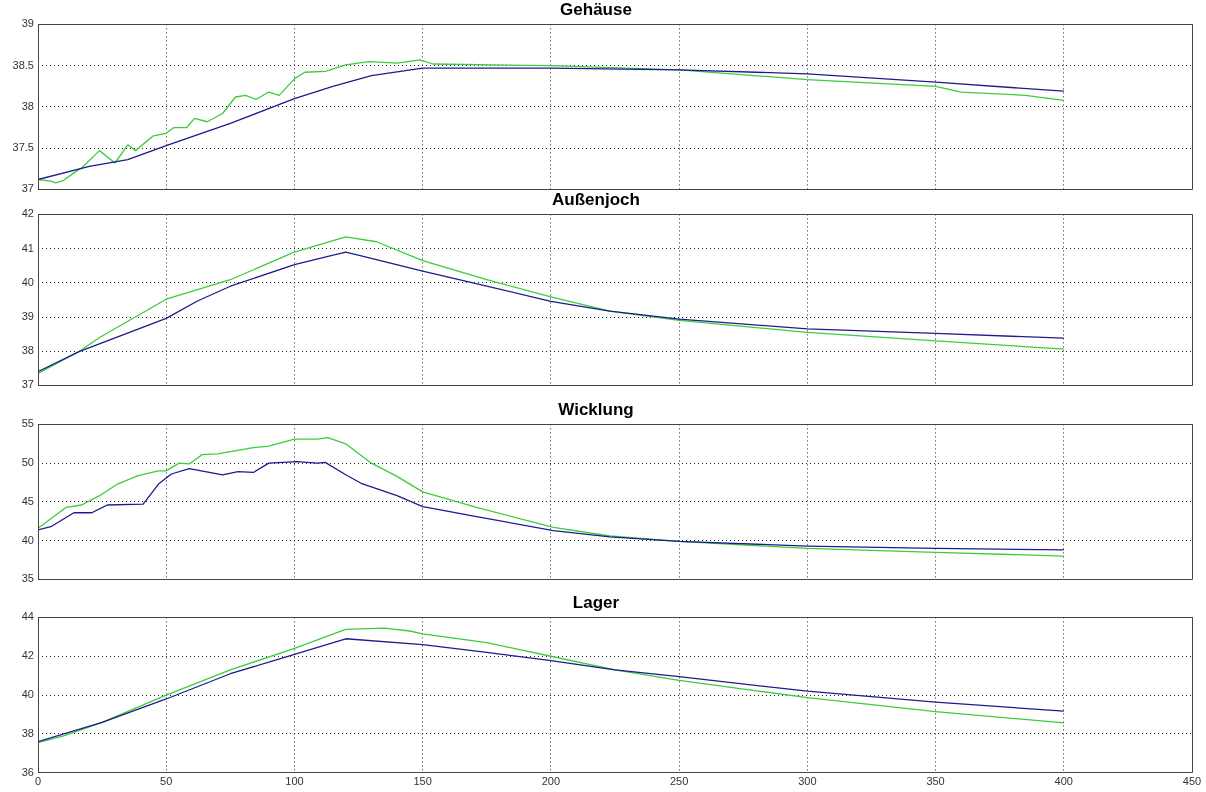  What do you see at coordinates (596, 409) in the screenshot?
I see `chart-title: Wicklung` at bounding box center [596, 409].